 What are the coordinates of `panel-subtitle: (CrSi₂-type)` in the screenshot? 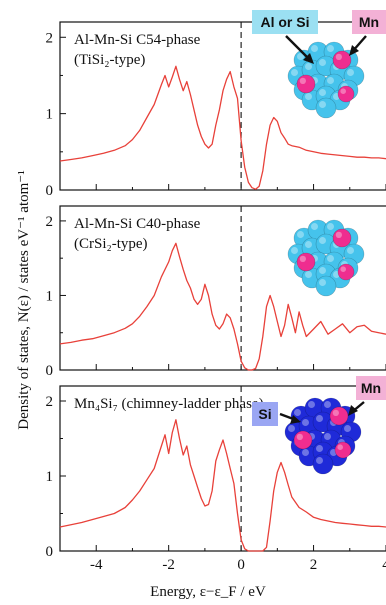 It's located at (111, 244).